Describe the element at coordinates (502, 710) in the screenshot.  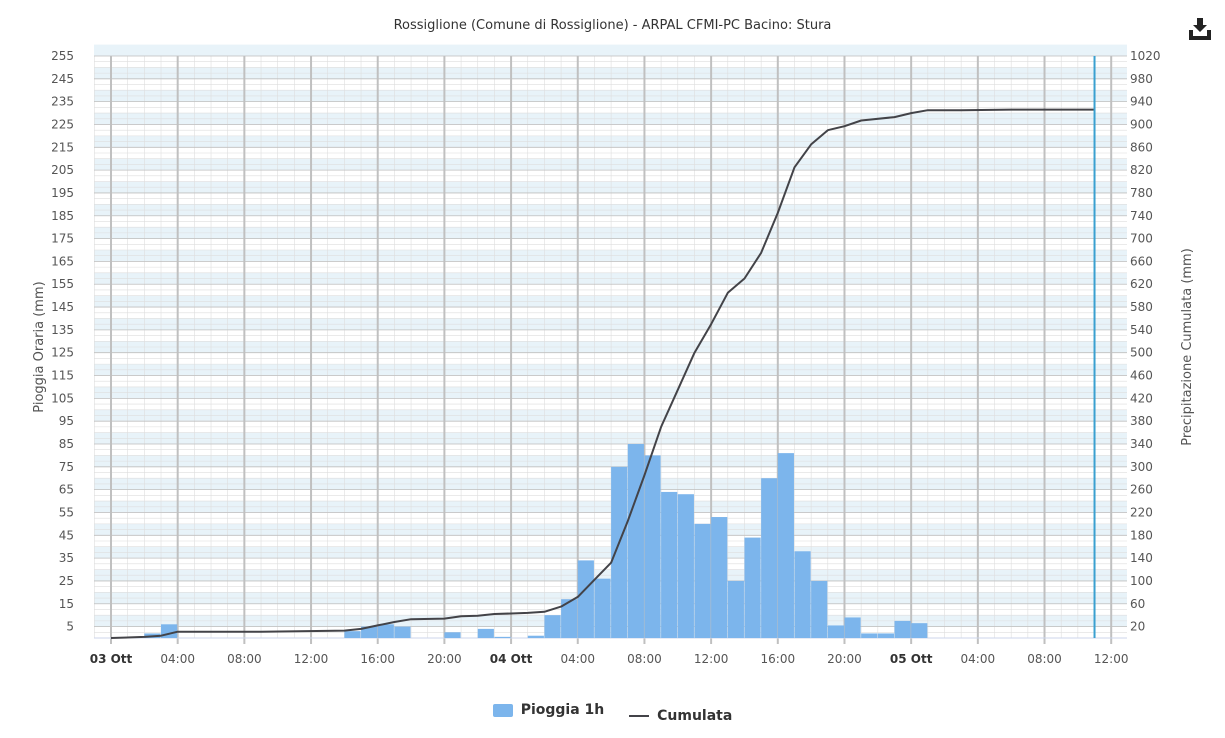
I see `legend-swatch-bar` at that location.